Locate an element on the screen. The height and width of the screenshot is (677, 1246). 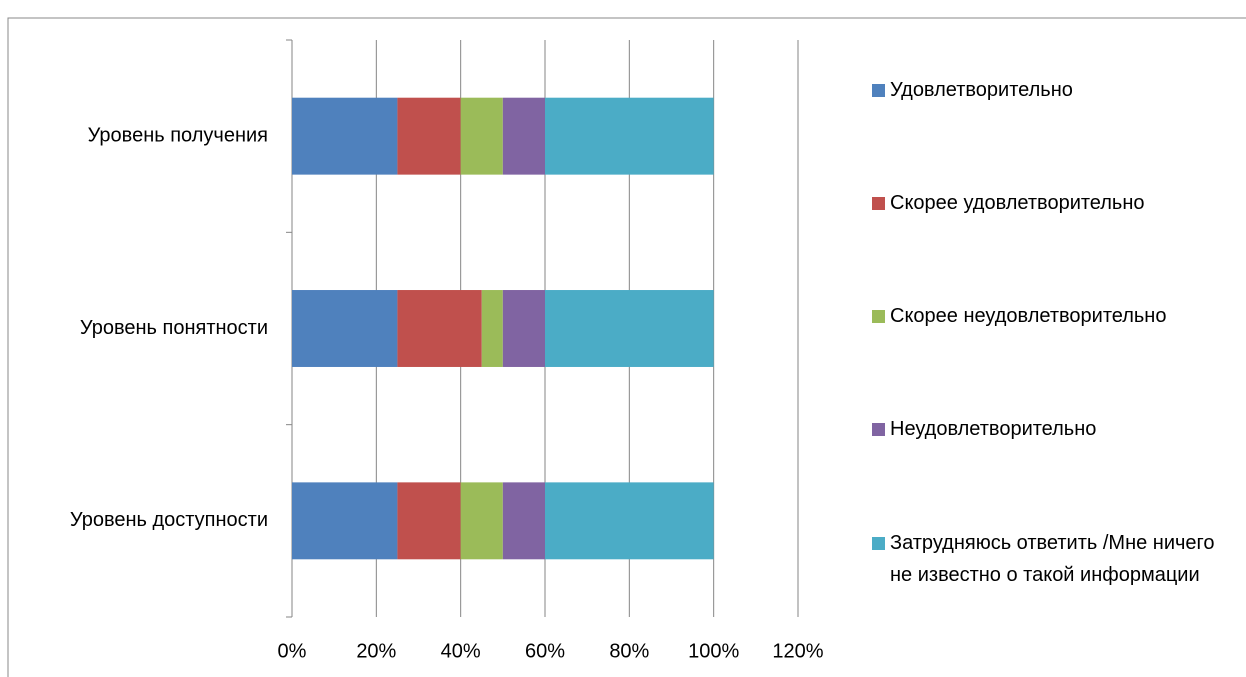
x-tick-label: 120% is located at coordinates (797, 651).